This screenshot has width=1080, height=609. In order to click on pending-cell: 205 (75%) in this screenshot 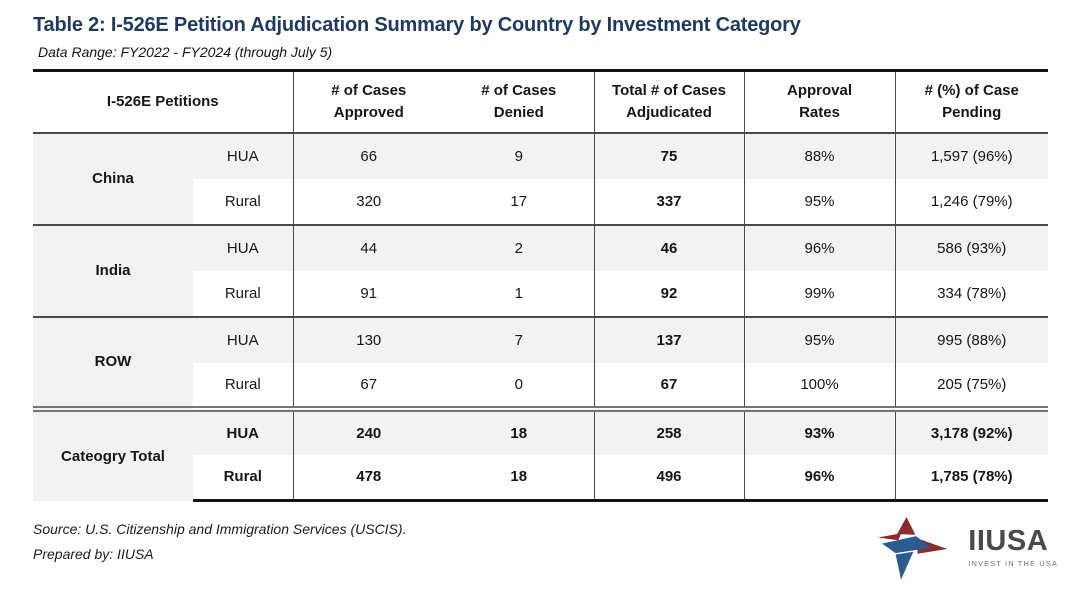, I will do `click(971, 385)`.